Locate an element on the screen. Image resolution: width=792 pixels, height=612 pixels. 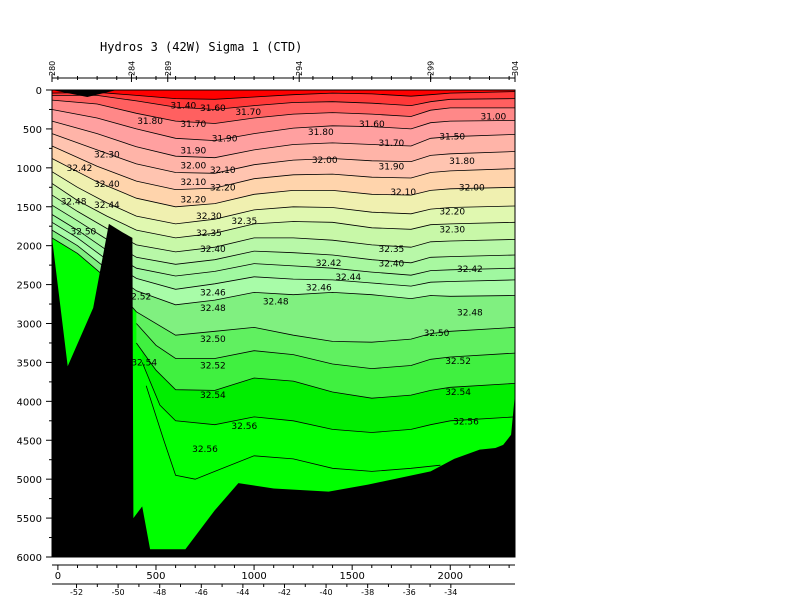
station-label: 299 is located at coordinates (431, 68).